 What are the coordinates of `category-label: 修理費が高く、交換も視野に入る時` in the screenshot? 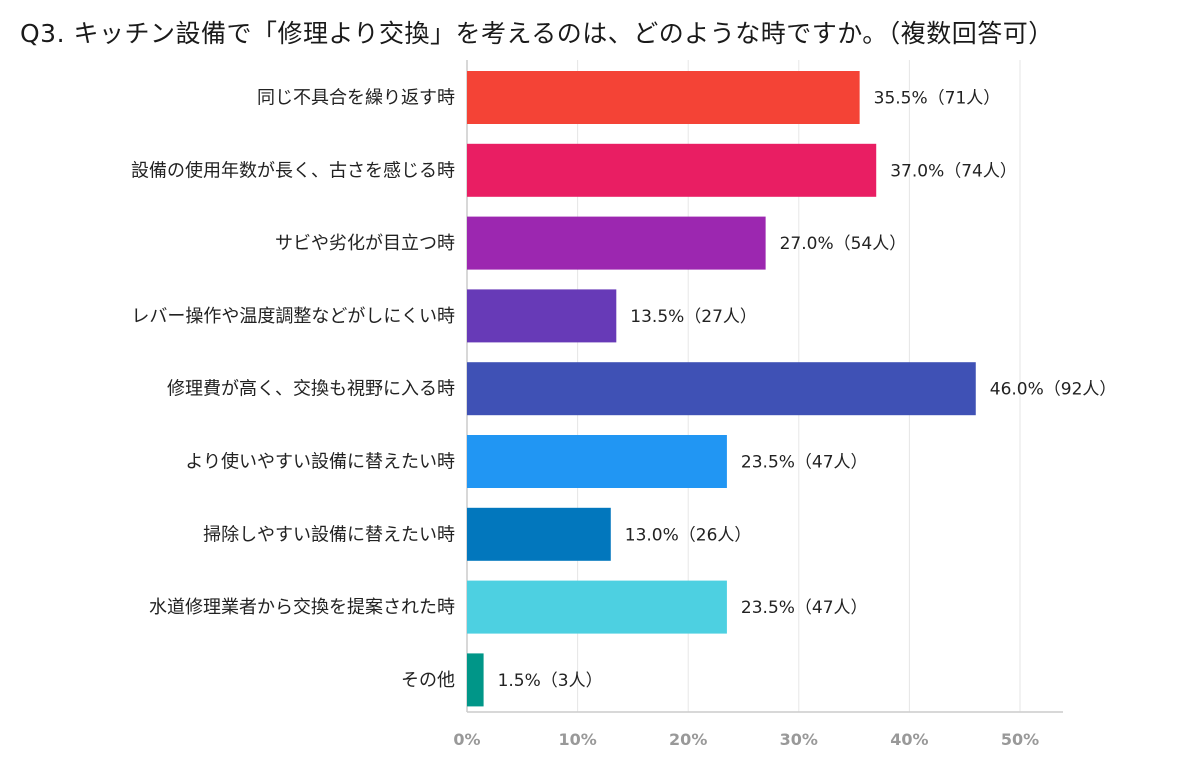 It's located at (311, 389).